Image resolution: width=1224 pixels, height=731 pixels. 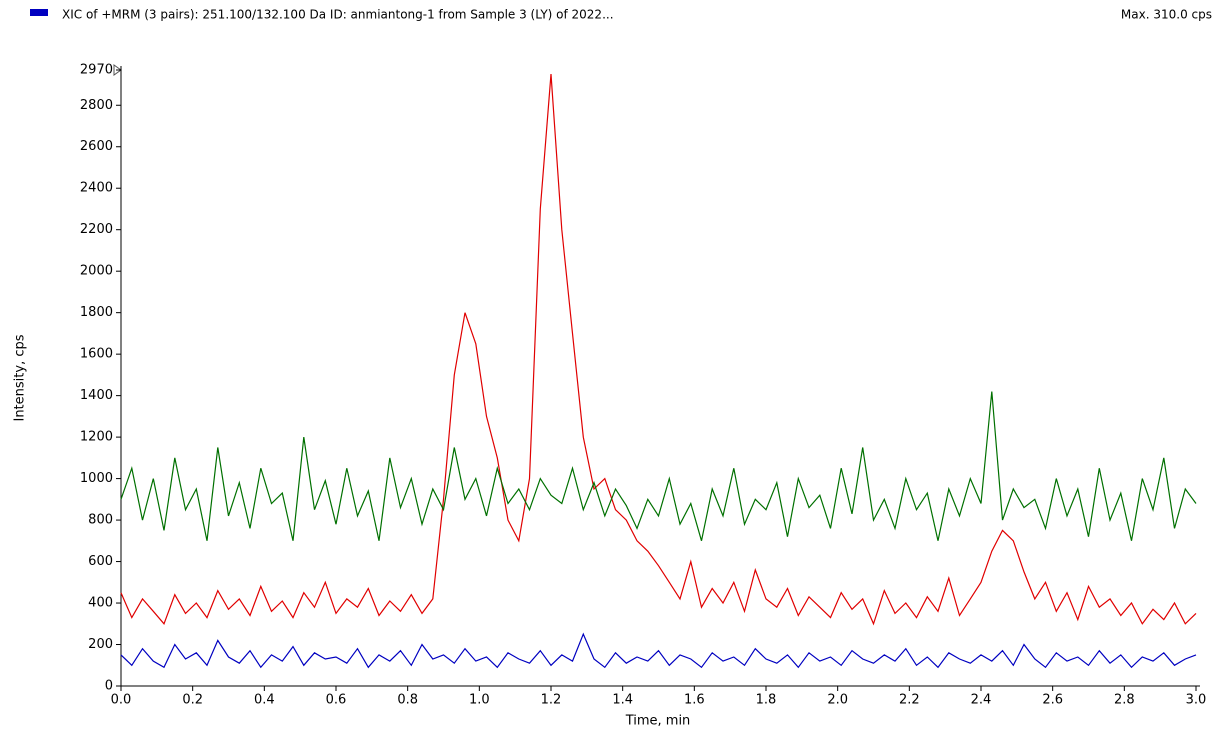 I want to click on x-tick-label: 1.2, so click(x=551, y=700).